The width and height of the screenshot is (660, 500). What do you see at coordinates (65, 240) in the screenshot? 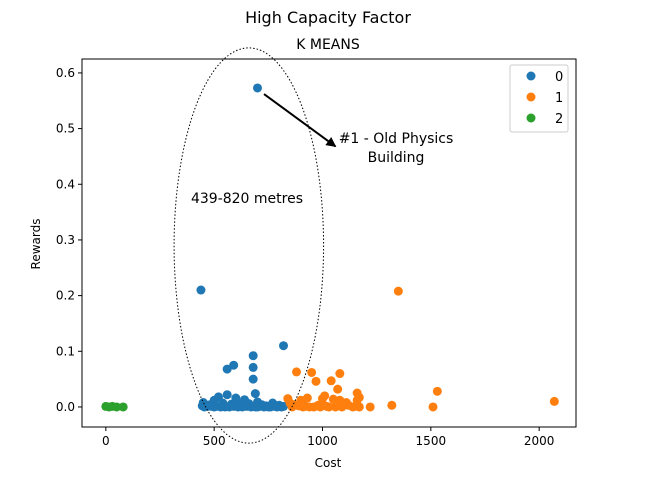
I see `y-tick-label: 0.3` at bounding box center [65, 240].